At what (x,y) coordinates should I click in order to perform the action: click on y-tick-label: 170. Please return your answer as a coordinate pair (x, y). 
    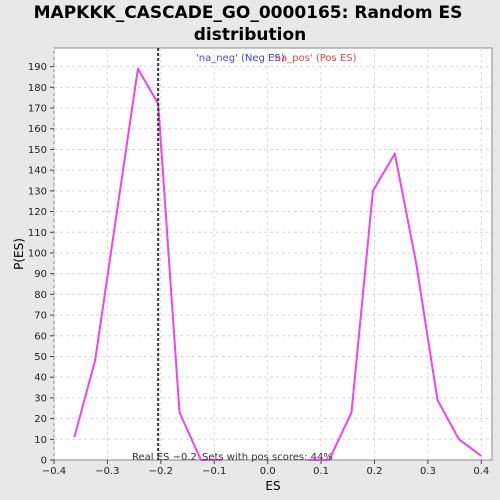
    Looking at the image, I should click on (37, 109).